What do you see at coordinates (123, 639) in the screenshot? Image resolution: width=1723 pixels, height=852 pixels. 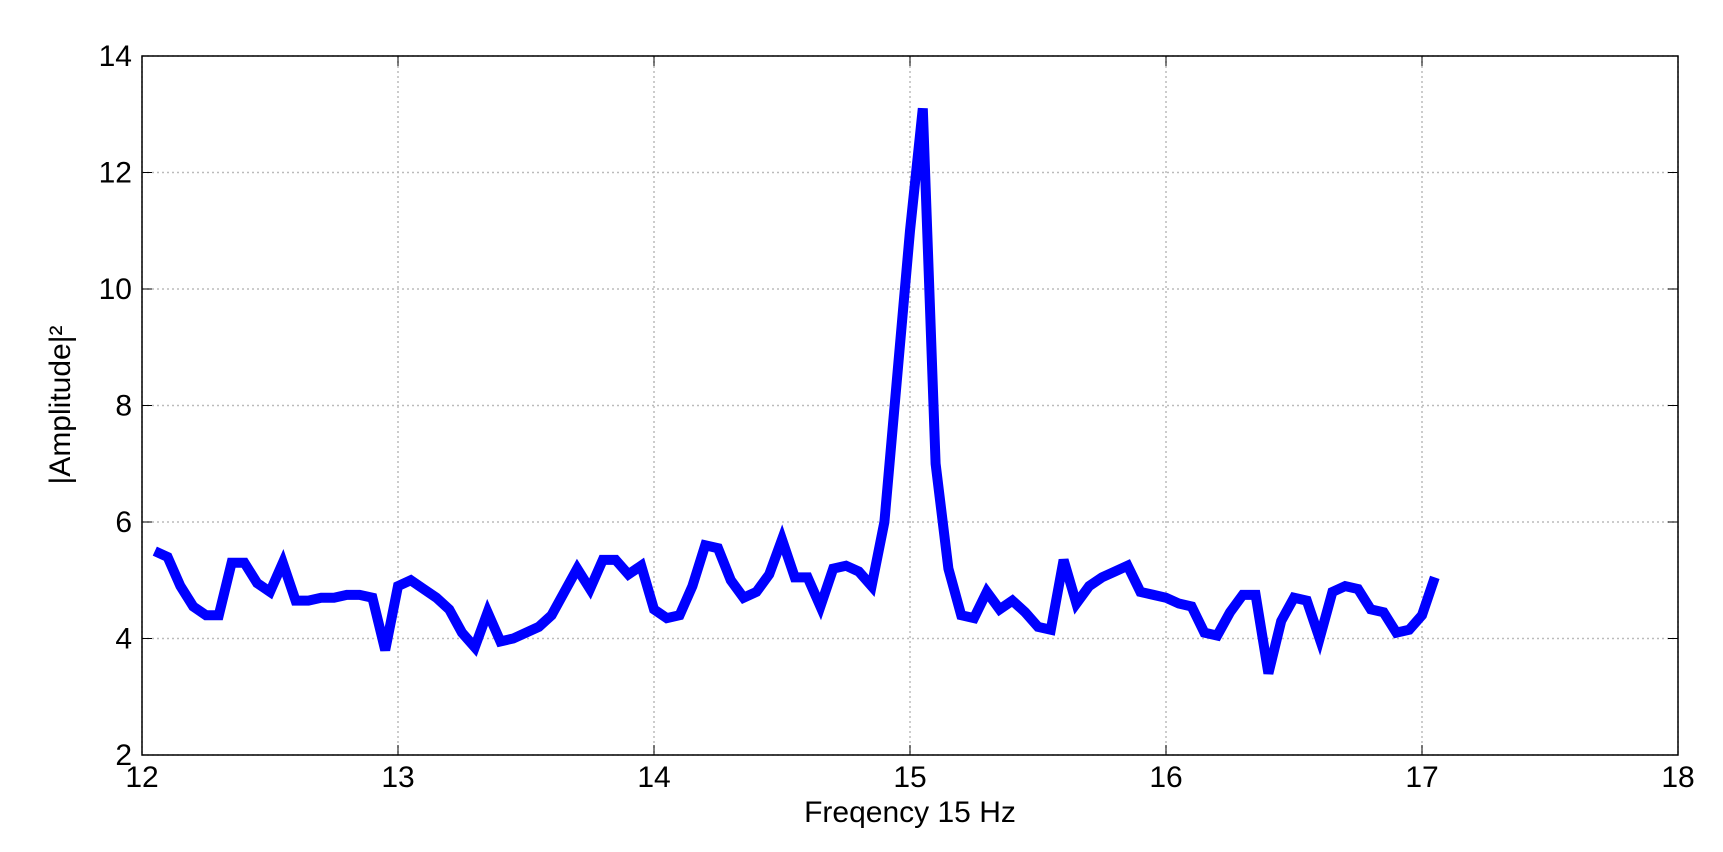 I see `y-tick-label: 4` at bounding box center [123, 639].